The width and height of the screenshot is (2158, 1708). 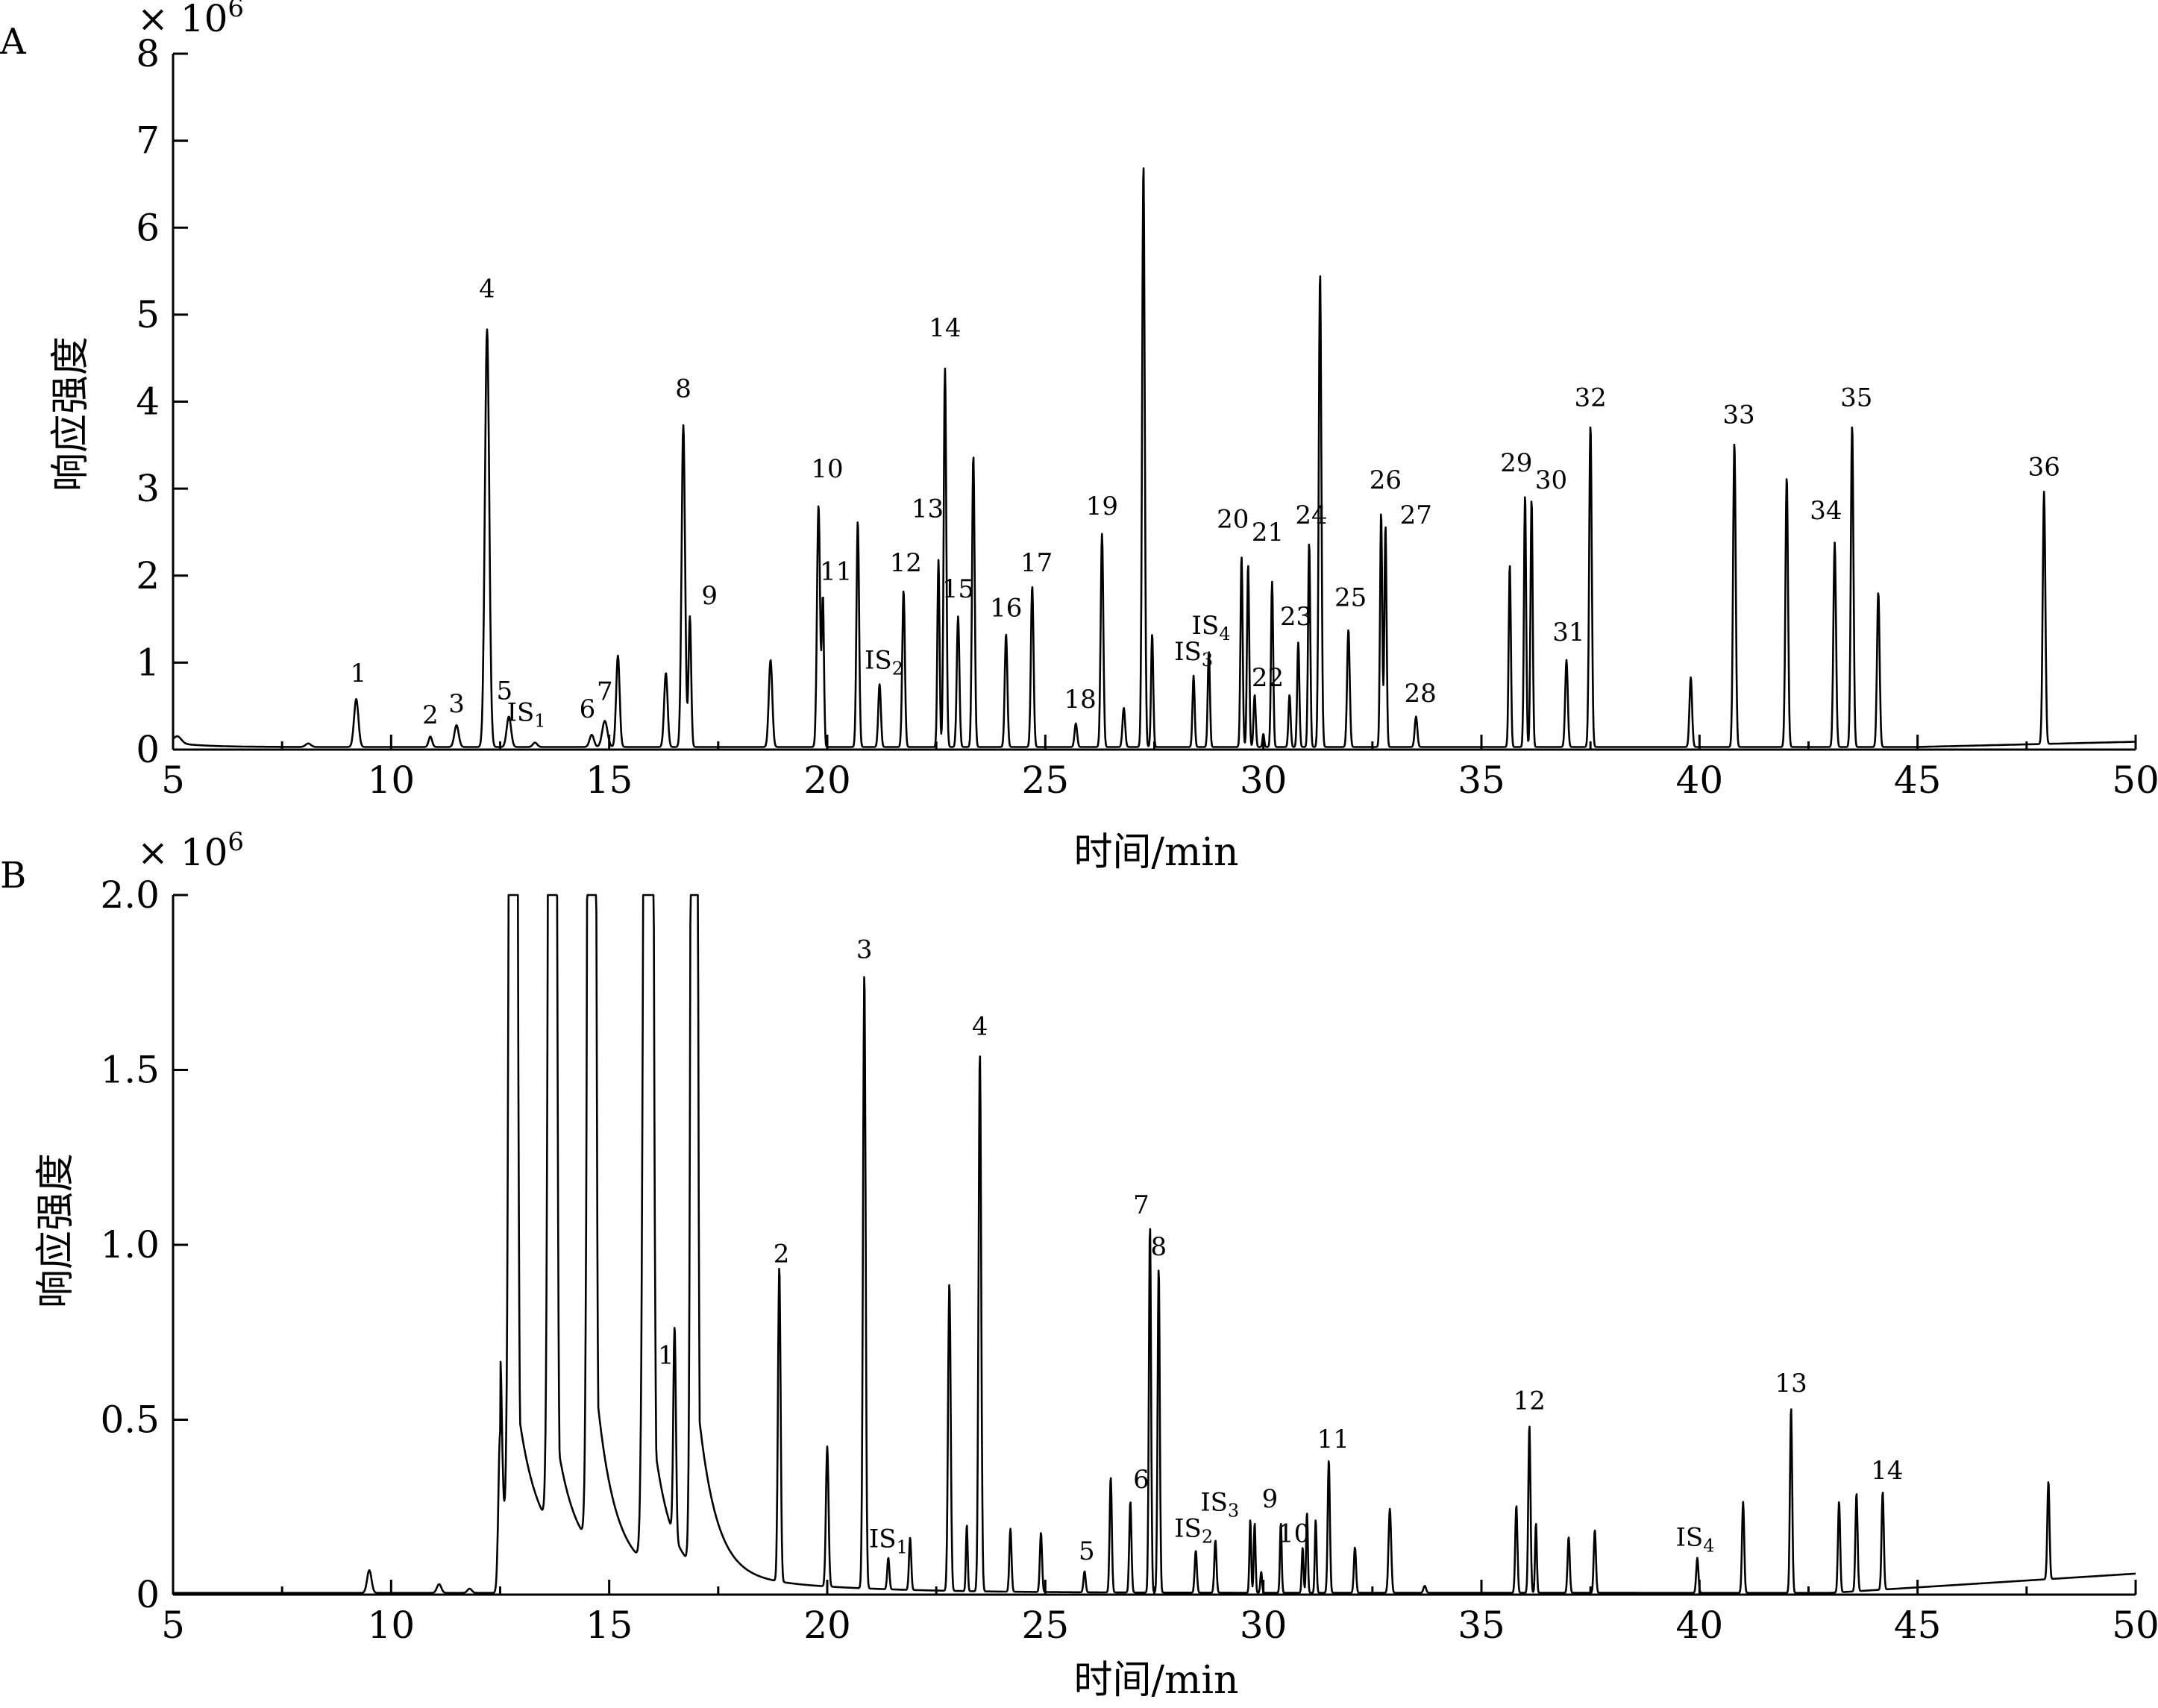 What do you see at coordinates (236, 11) in the screenshot?
I see `panel-a-y-multiplier-exp: 6` at bounding box center [236, 11].